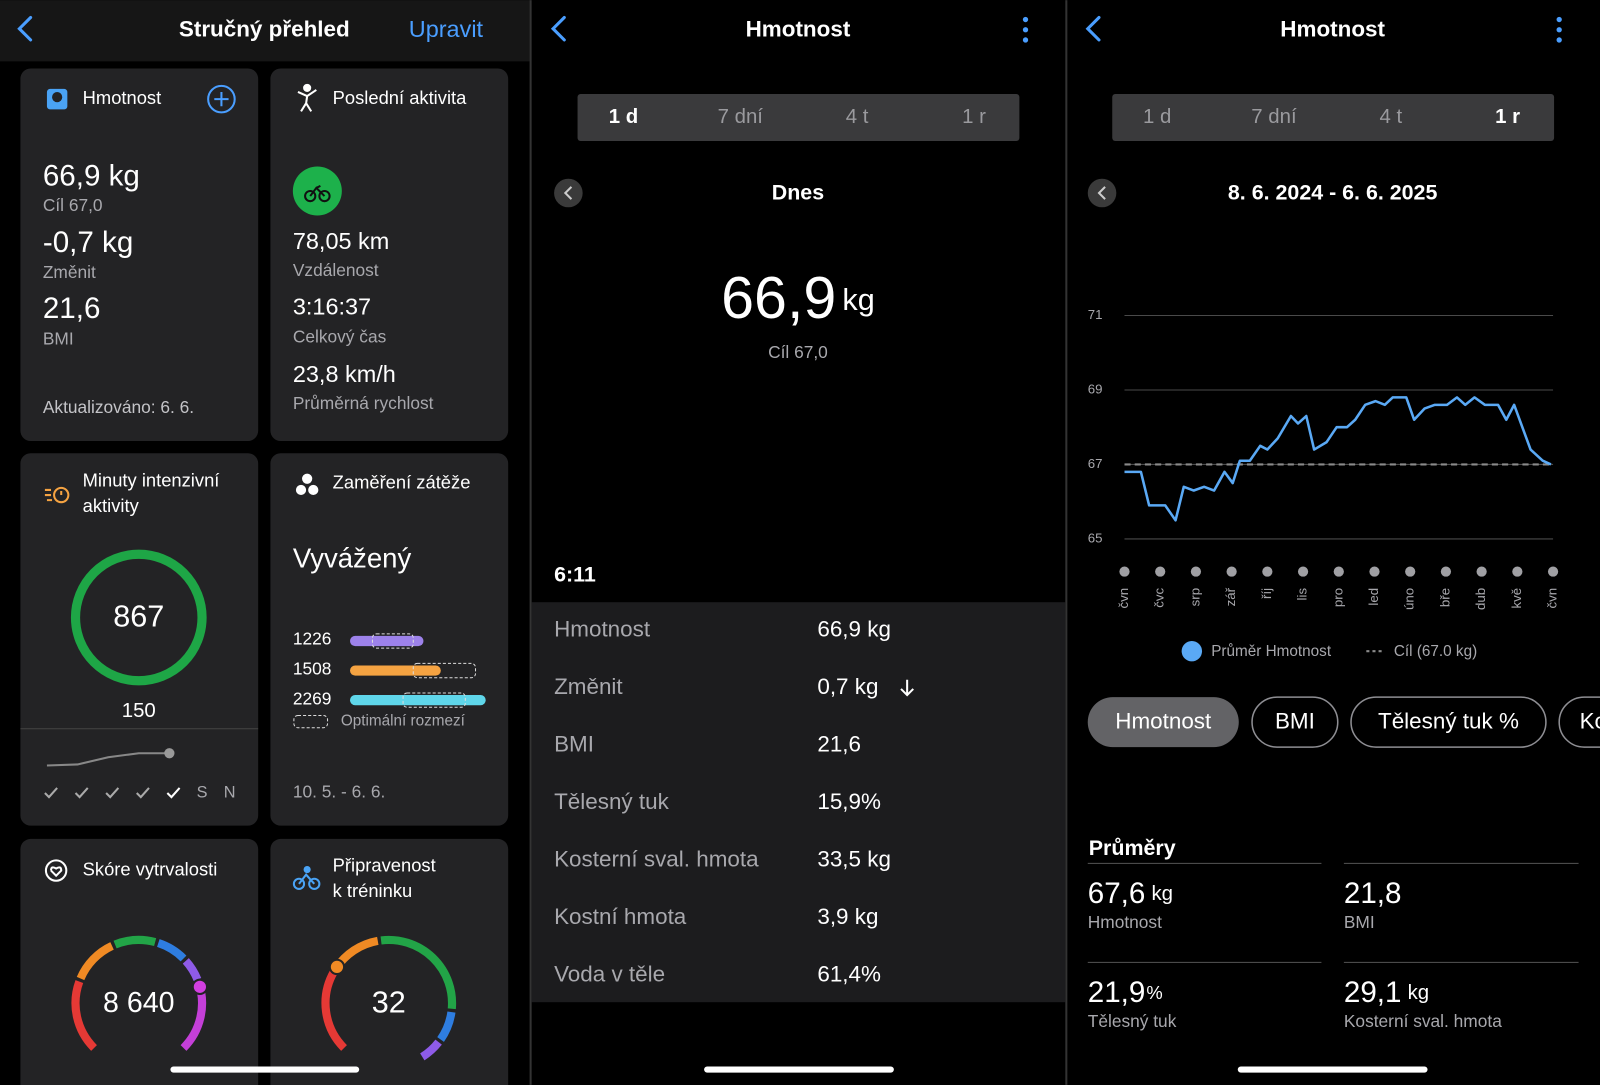 This screenshot has width=1600, height=1085. Describe the element at coordinates (446, 29) in the screenshot. I see `edit-button: Upravit` at that location.